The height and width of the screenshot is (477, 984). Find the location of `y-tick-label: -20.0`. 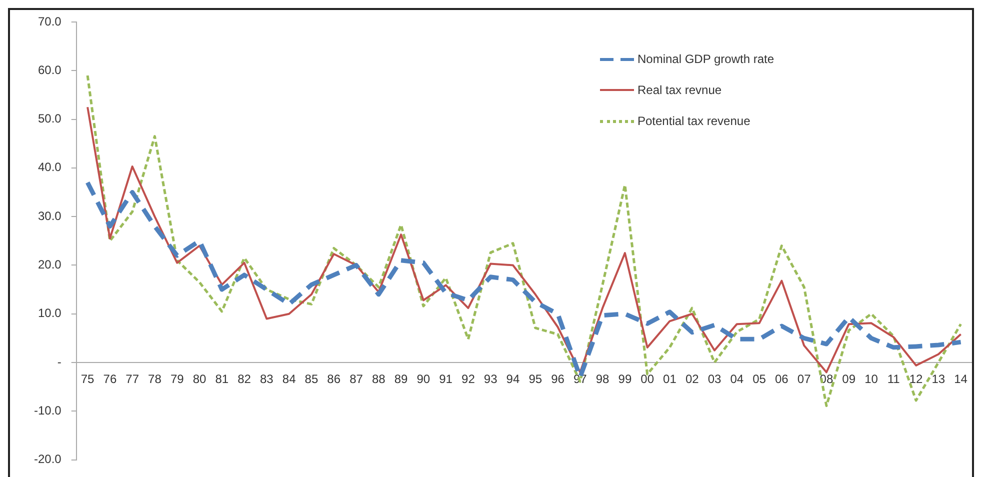

y-tick-label: -20.0 is located at coordinates (48, 459).